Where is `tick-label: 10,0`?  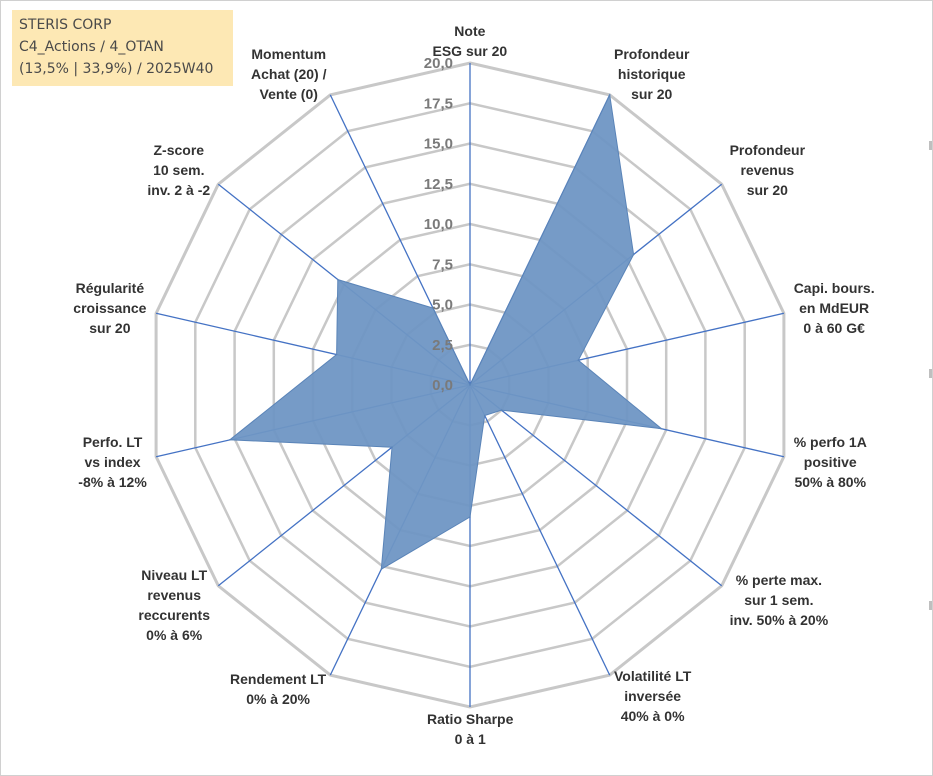
tick-label: 10,0 is located at coordinates (438, 224).